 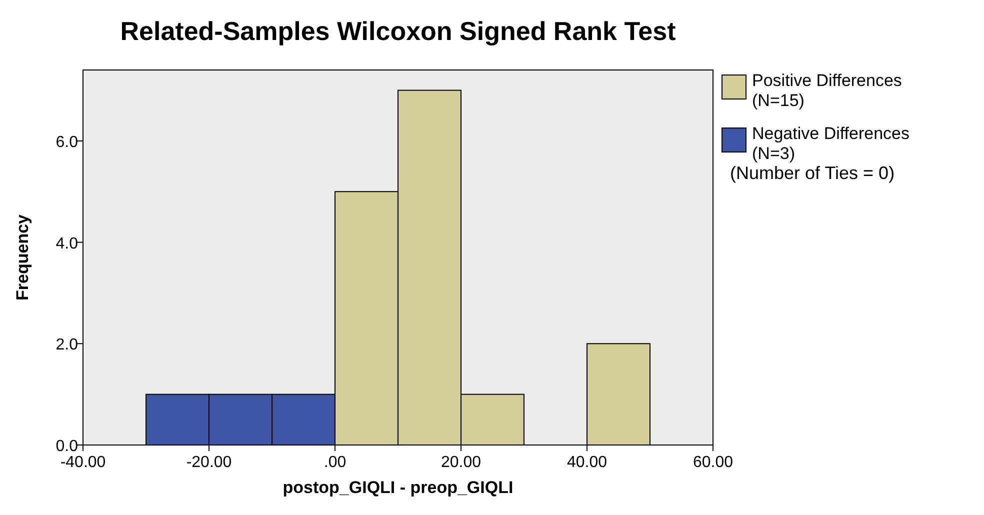 I want to click on x-tick-label: 20.00, so click(x=461, y=462).